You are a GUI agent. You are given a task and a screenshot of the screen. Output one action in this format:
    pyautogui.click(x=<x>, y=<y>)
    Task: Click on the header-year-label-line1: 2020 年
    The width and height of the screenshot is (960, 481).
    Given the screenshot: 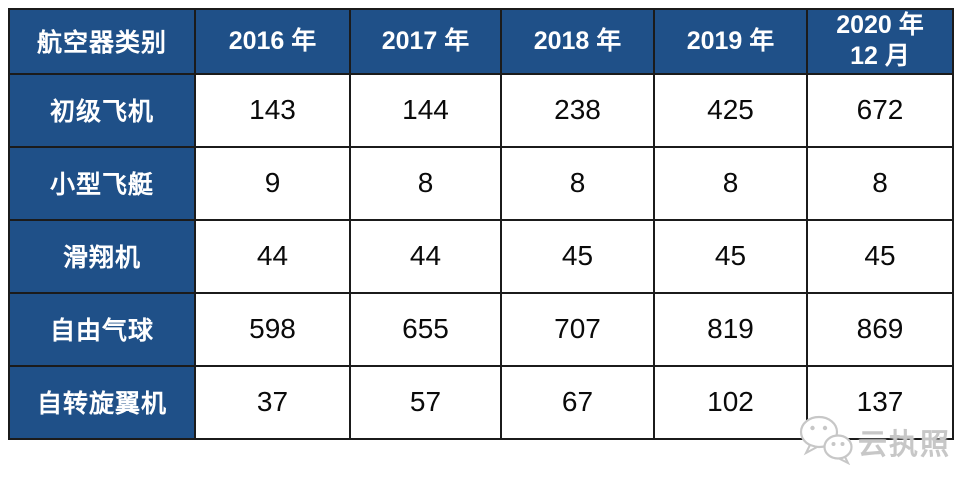 What is the action you would take?
    pyautogui.click(x=880, y=25)
    